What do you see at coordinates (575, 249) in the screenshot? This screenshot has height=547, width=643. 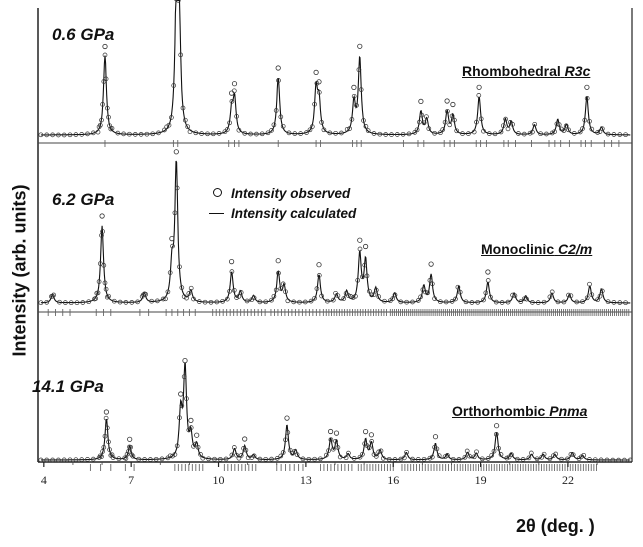 I see `phase-group-1: C2/m` at bounding box center [575, 249].